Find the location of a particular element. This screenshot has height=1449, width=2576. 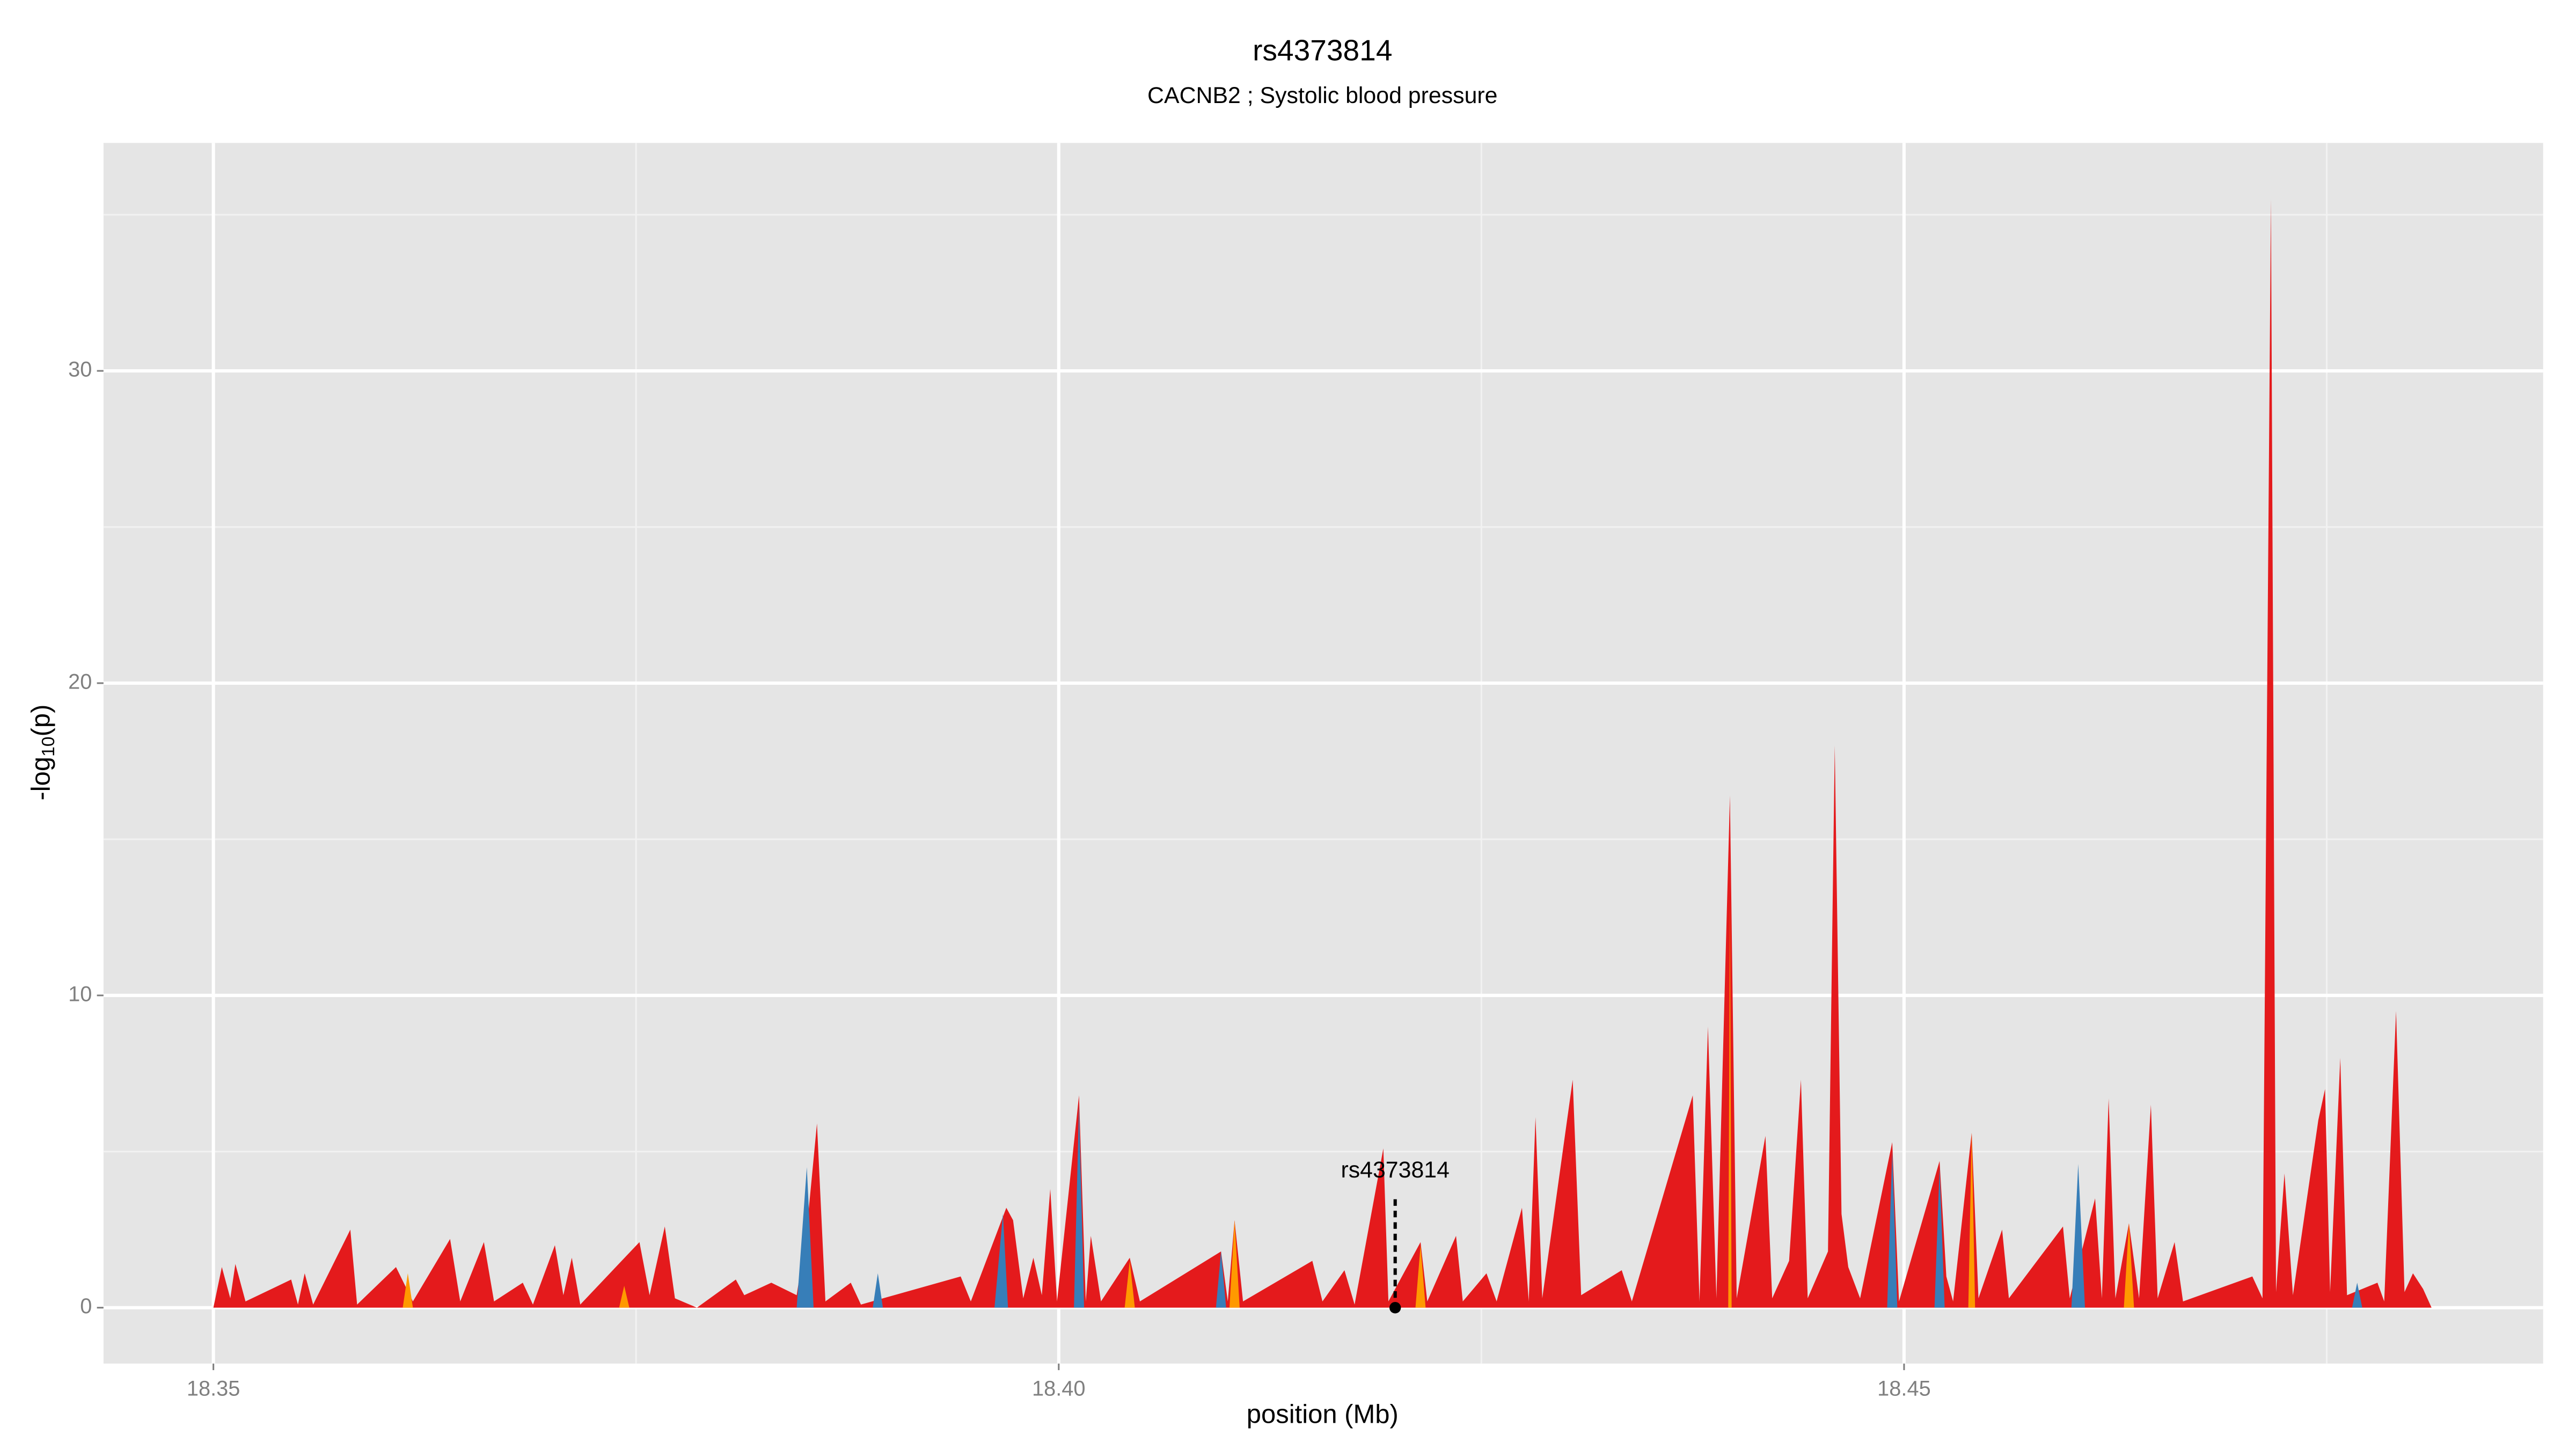

annotation-label: rs4373814 is located at coordinates (1395, 1170).